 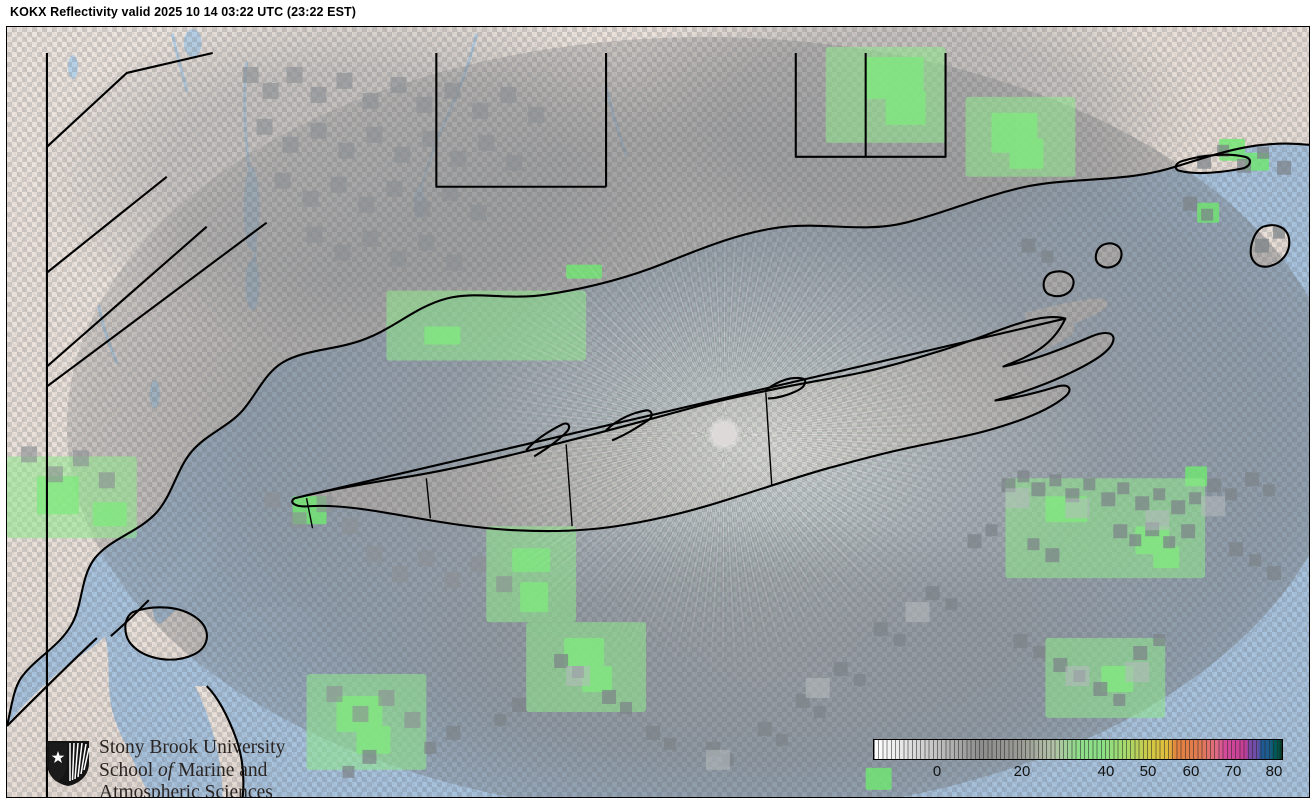 I want to click on land-new-jersey, so click(x=80, y=716).